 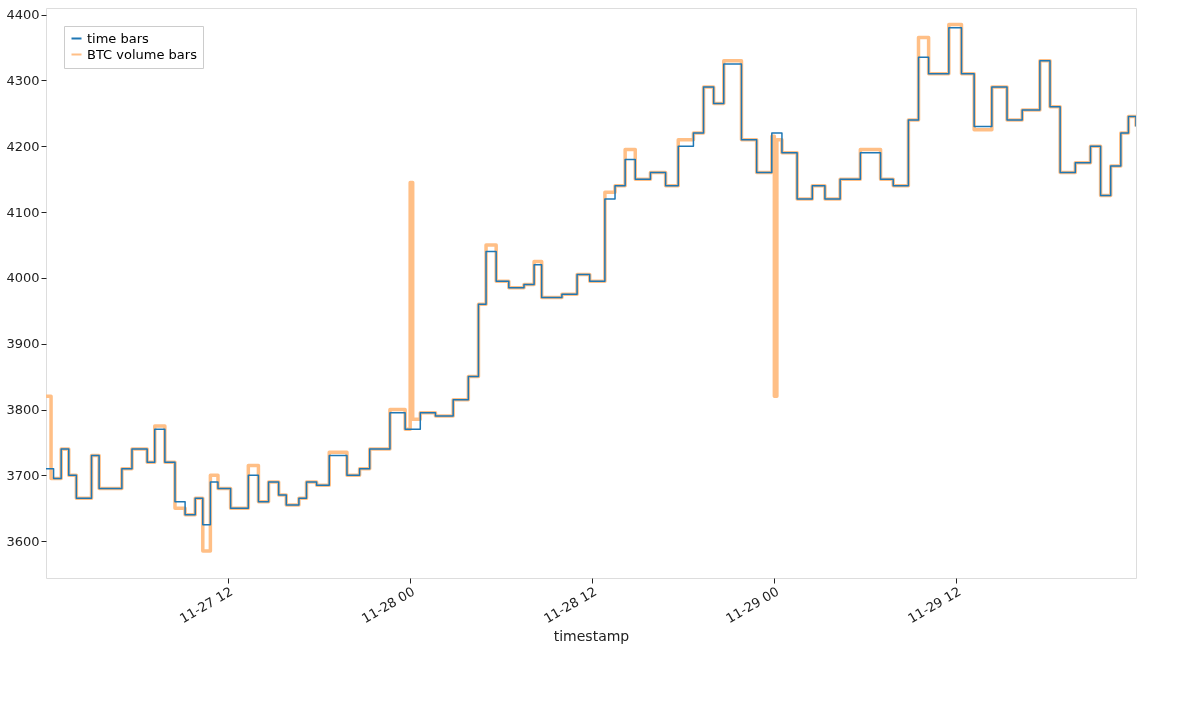 I want to click on y-tick-label: 4400, so click(x=23, y=15).